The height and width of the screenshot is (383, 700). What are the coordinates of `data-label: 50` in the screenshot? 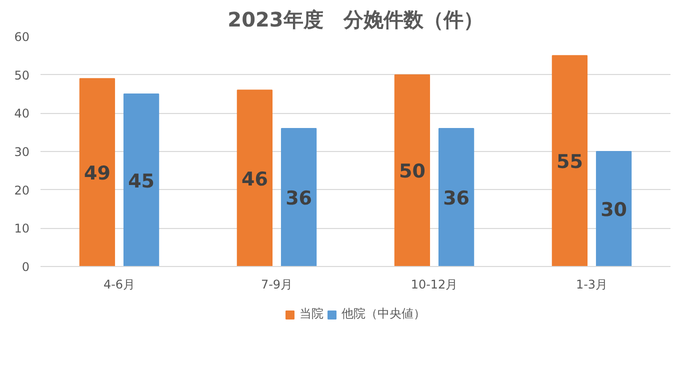 It's located at (412, 171).